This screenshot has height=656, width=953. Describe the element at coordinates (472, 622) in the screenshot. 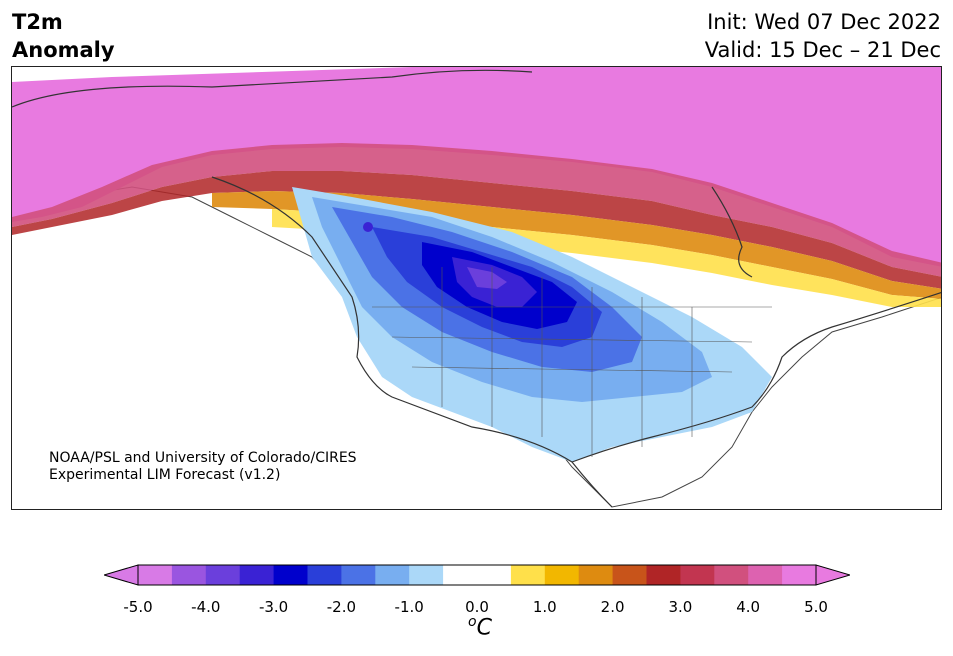

I see `units-degree: o` at that location.